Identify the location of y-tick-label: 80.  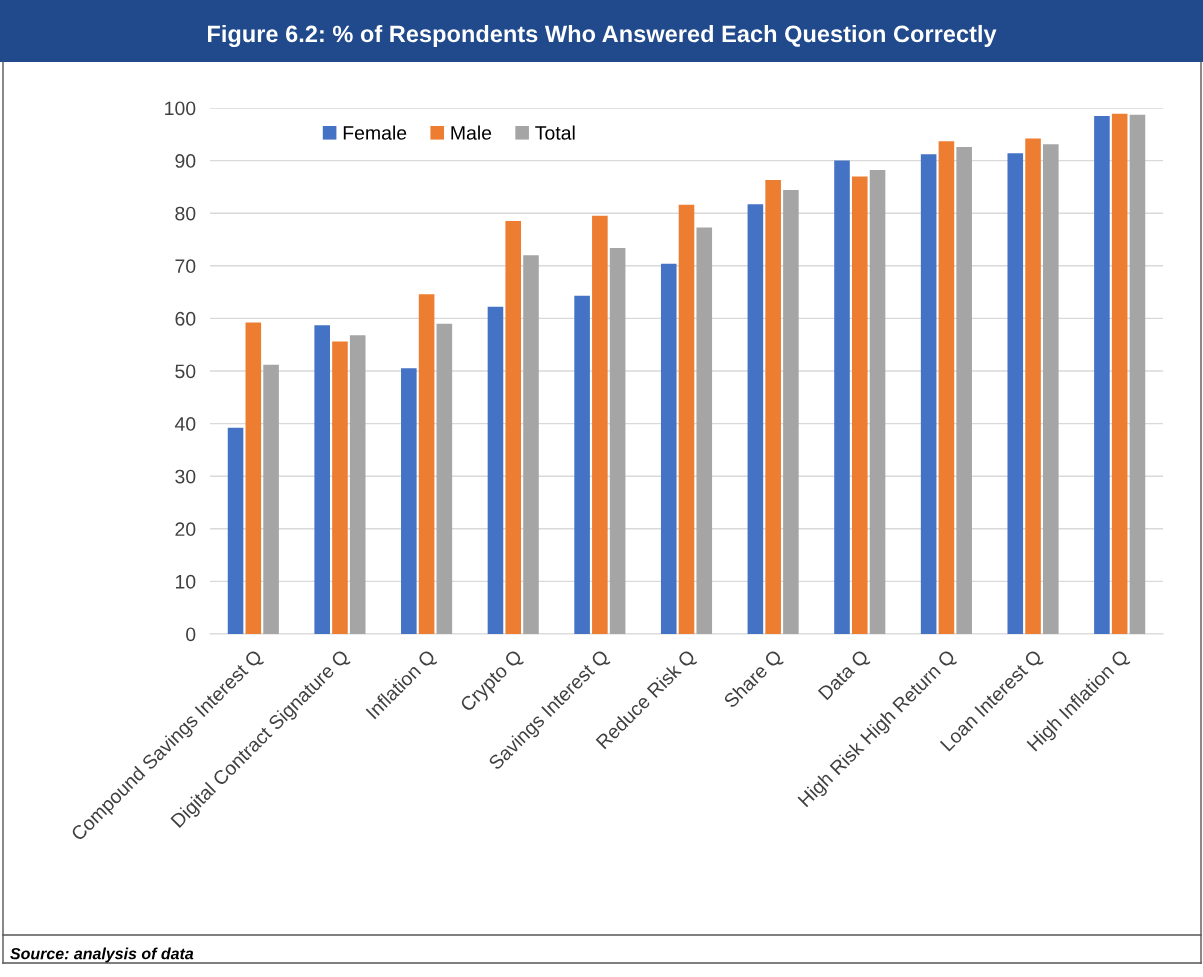
(185, 213).